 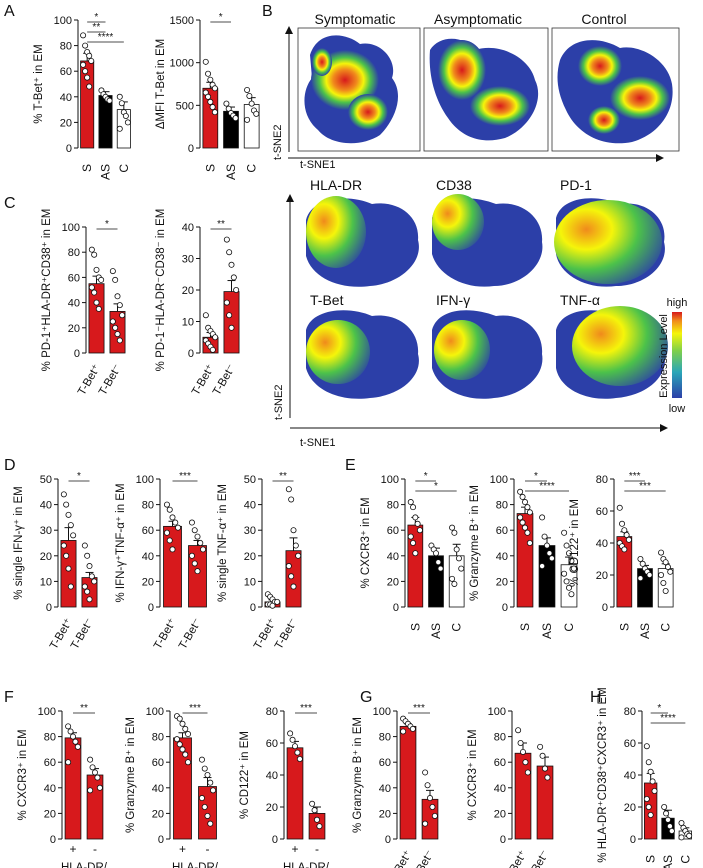 I want to click on x-tick-label: -, so click(x=317, y=849).